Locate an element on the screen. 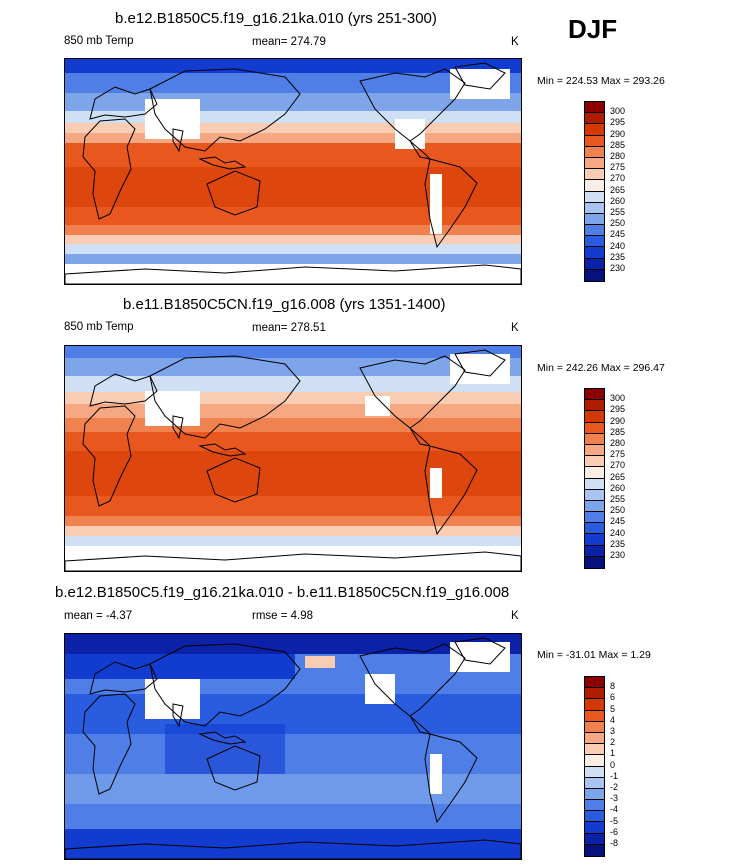  colorbar-tick-label: -3 is located at coordinates (614, 798).